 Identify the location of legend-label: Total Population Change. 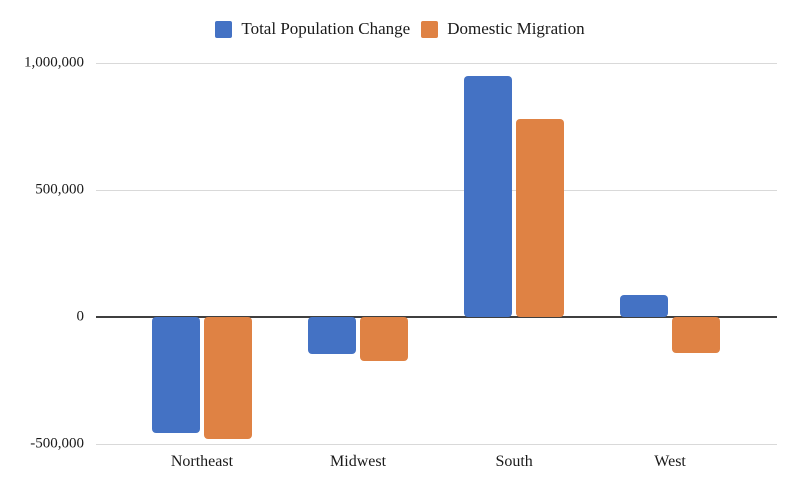
(326, 28).